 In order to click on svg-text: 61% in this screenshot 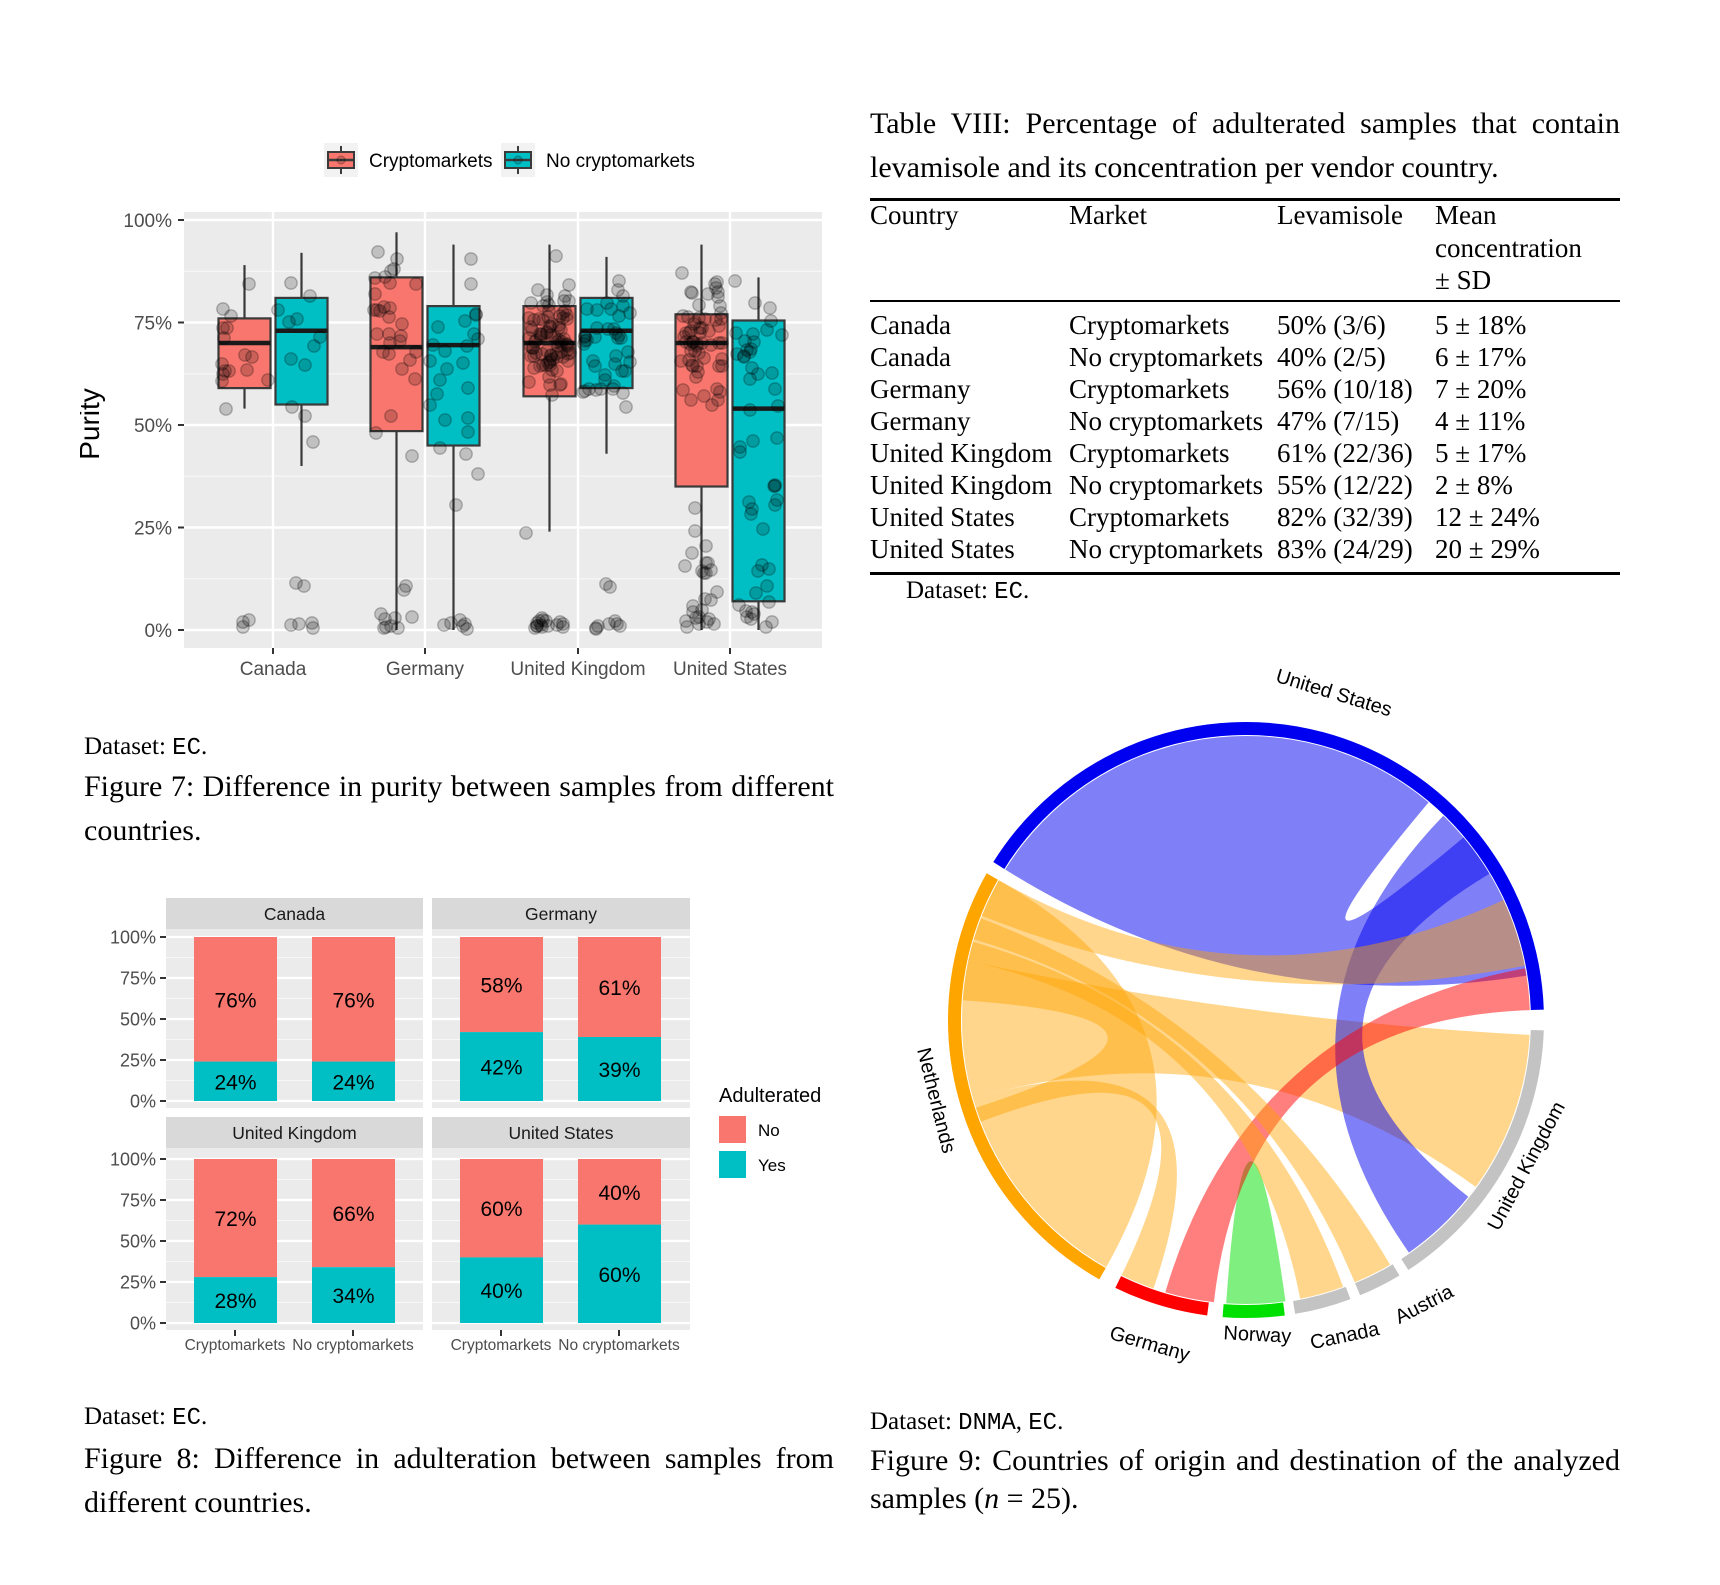, I will do `click(619, 988)`.